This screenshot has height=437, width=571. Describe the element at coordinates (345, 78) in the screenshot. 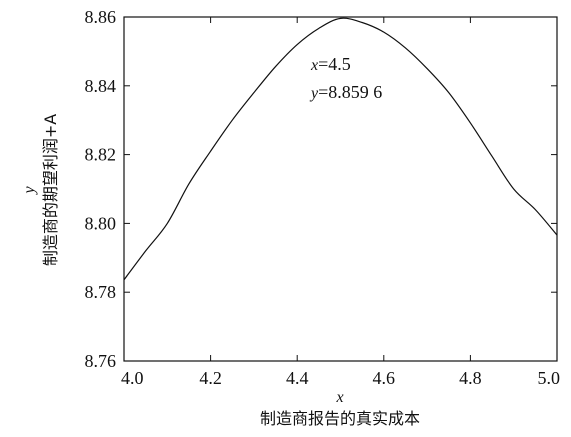

I see `annotation: x=4.5 y=8.859 6` at that location.